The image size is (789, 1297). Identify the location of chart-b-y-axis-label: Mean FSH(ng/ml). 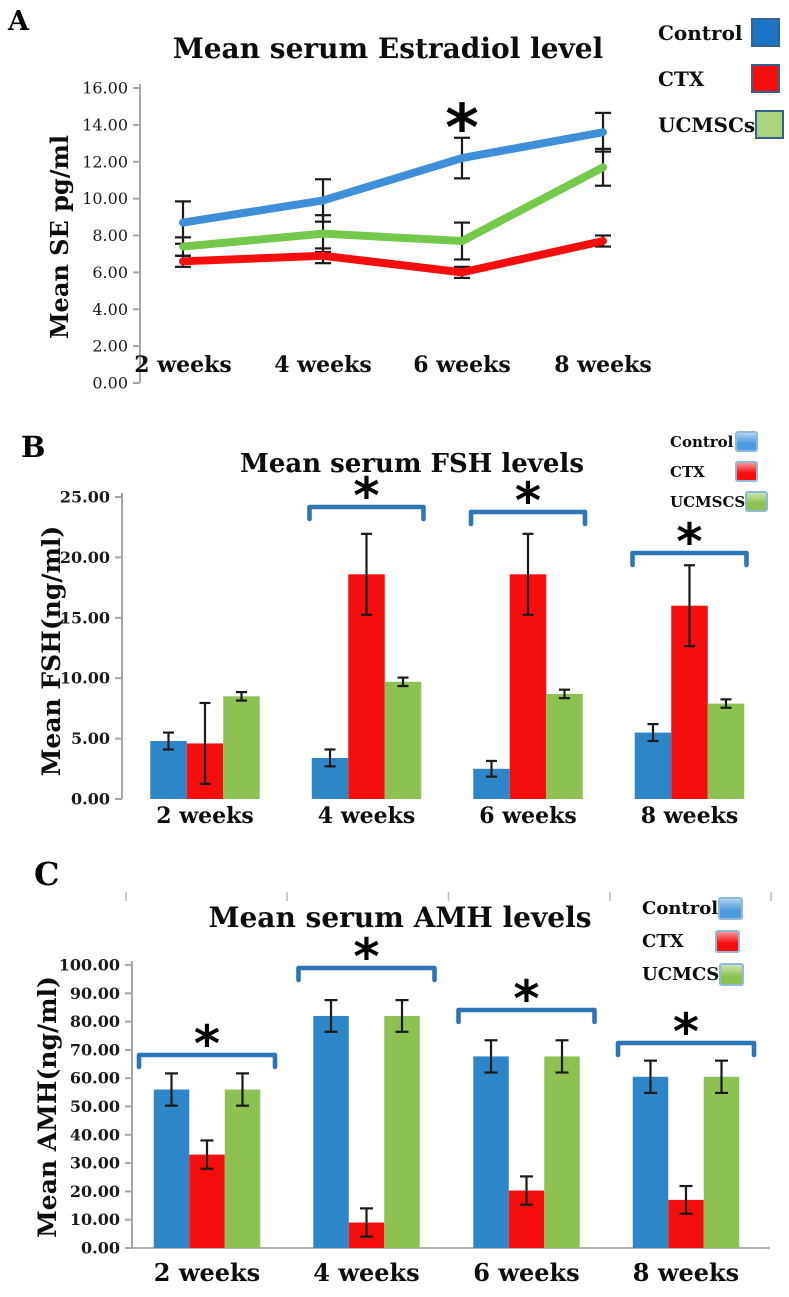
(51, 651).